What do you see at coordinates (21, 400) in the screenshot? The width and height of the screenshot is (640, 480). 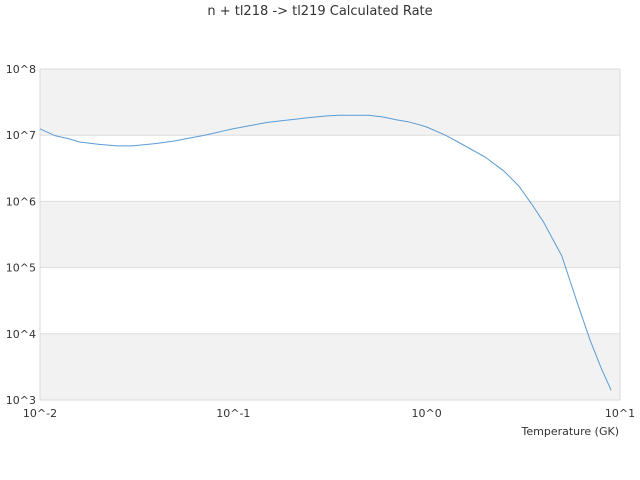 I see `y-tick-label: 10^3` at bounding box center [21, 400].